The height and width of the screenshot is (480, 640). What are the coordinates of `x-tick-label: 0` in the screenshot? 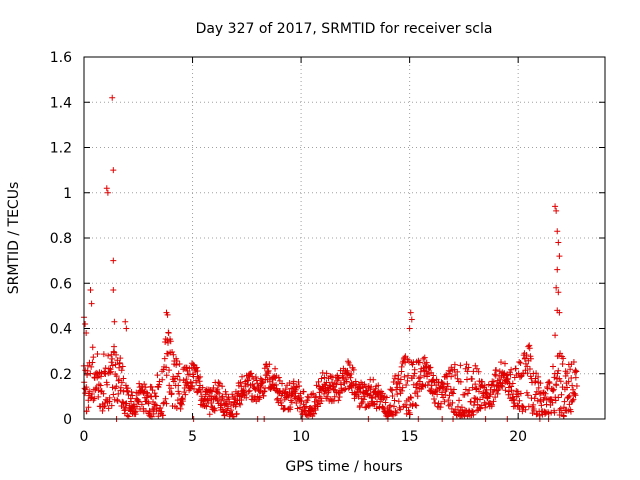 It's located at (84, 437).